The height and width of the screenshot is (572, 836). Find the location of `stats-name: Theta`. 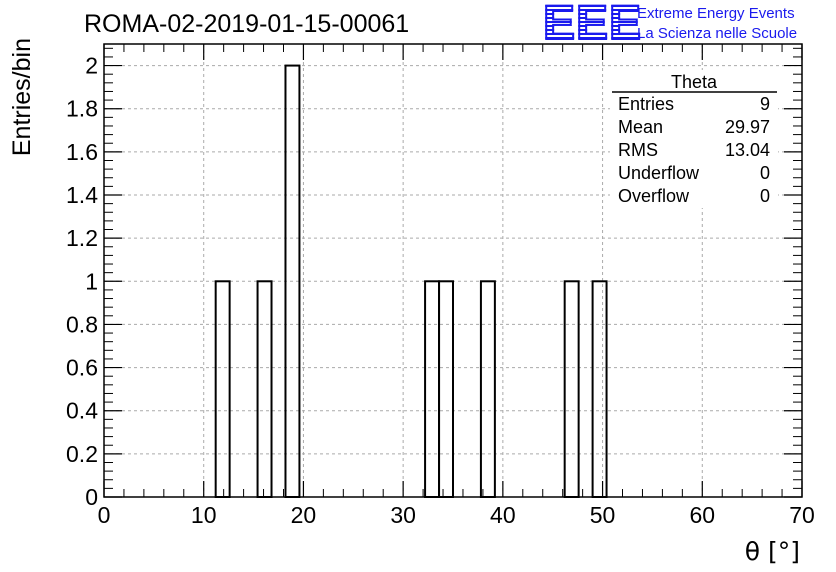

stats-name: Theta is located at coordinates (694, 82).